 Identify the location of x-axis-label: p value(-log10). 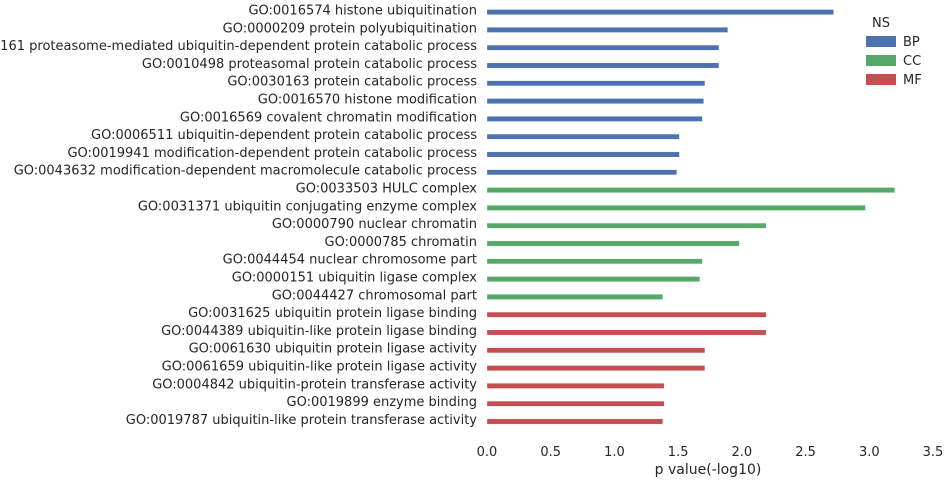
(708, 470).